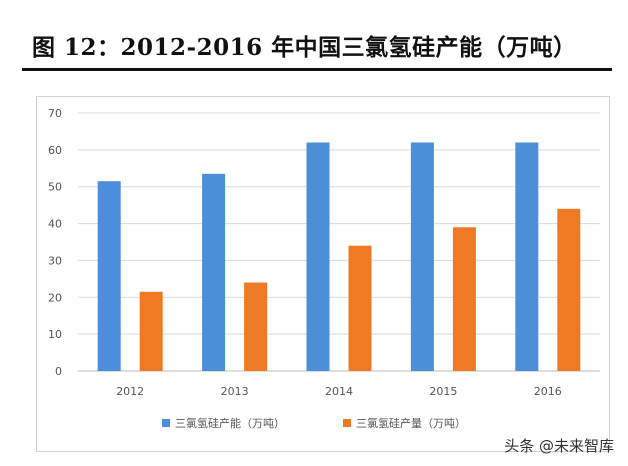  Describe the element at coordinates (318, 256) in the screenshot. I see `bar-capacity-2014` at that location.